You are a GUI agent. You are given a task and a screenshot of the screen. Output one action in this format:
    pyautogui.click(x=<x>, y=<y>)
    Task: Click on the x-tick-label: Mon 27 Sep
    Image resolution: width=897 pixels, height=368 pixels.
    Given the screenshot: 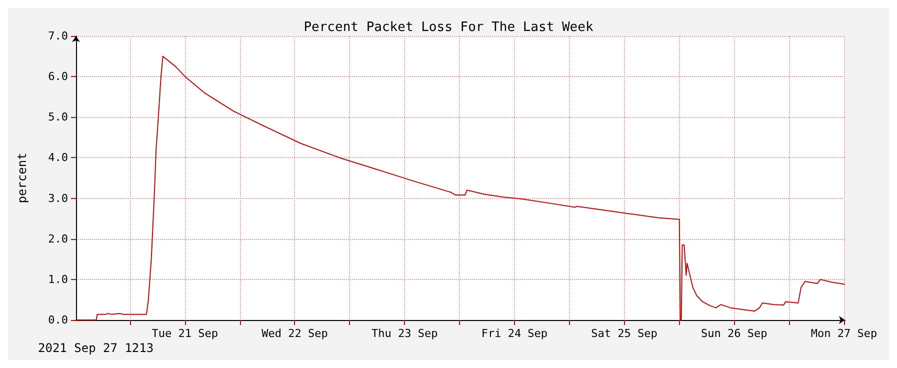 What is the action you would take?
    pyautogui.click(x=844, y=333)
    